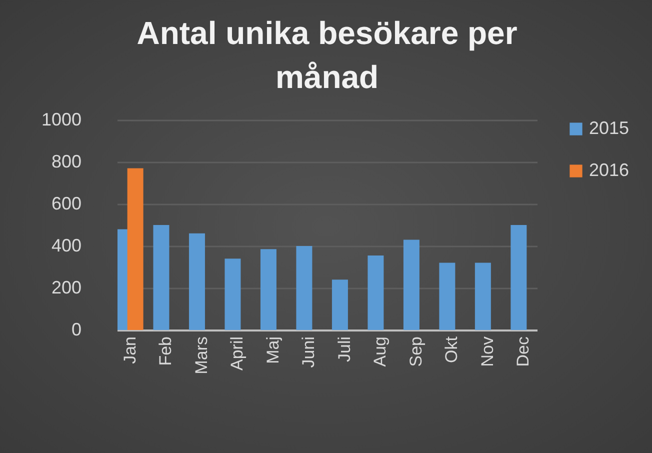 The height and width of the screenshot is (453, 652). Describe the element at coordinates (327, 55) in the screenshot. I see `chart-title: Antal unika besökare per månad` at that location.